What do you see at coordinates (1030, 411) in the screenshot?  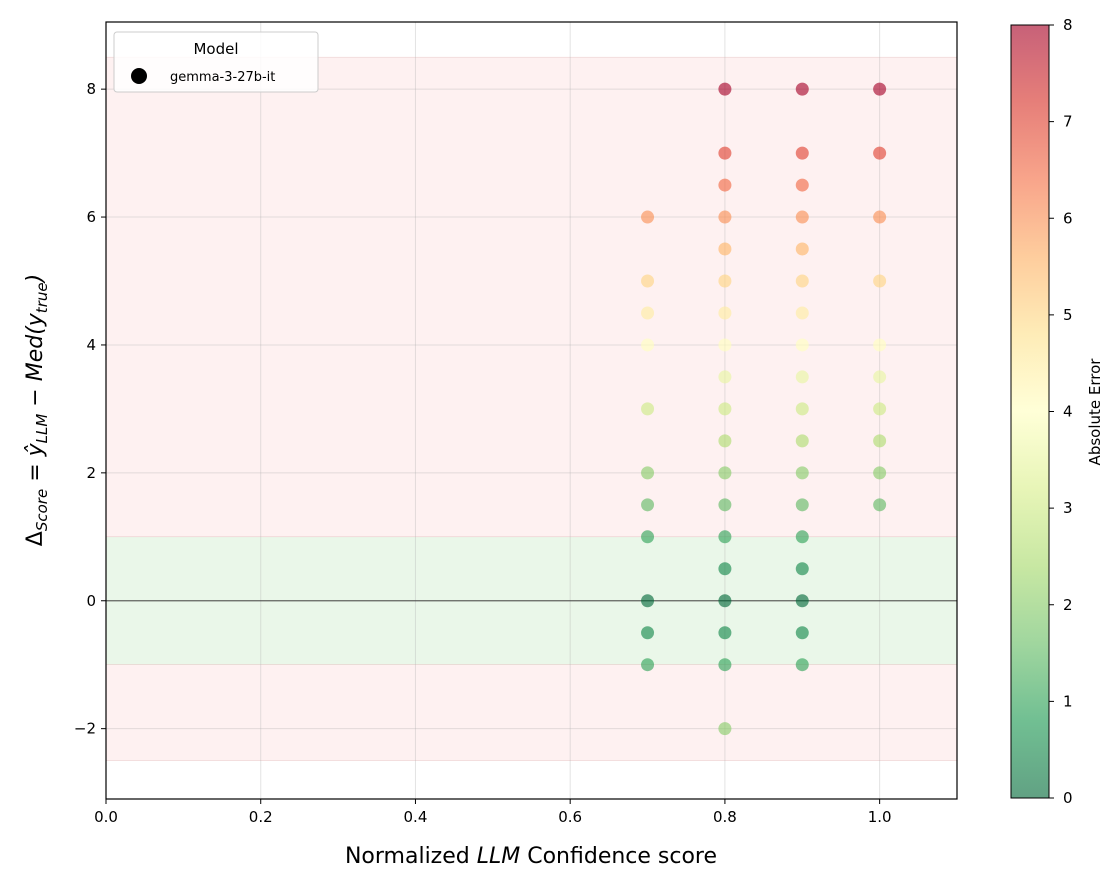 I see `colorbar-gradient` at bounding box center [1030, 411].